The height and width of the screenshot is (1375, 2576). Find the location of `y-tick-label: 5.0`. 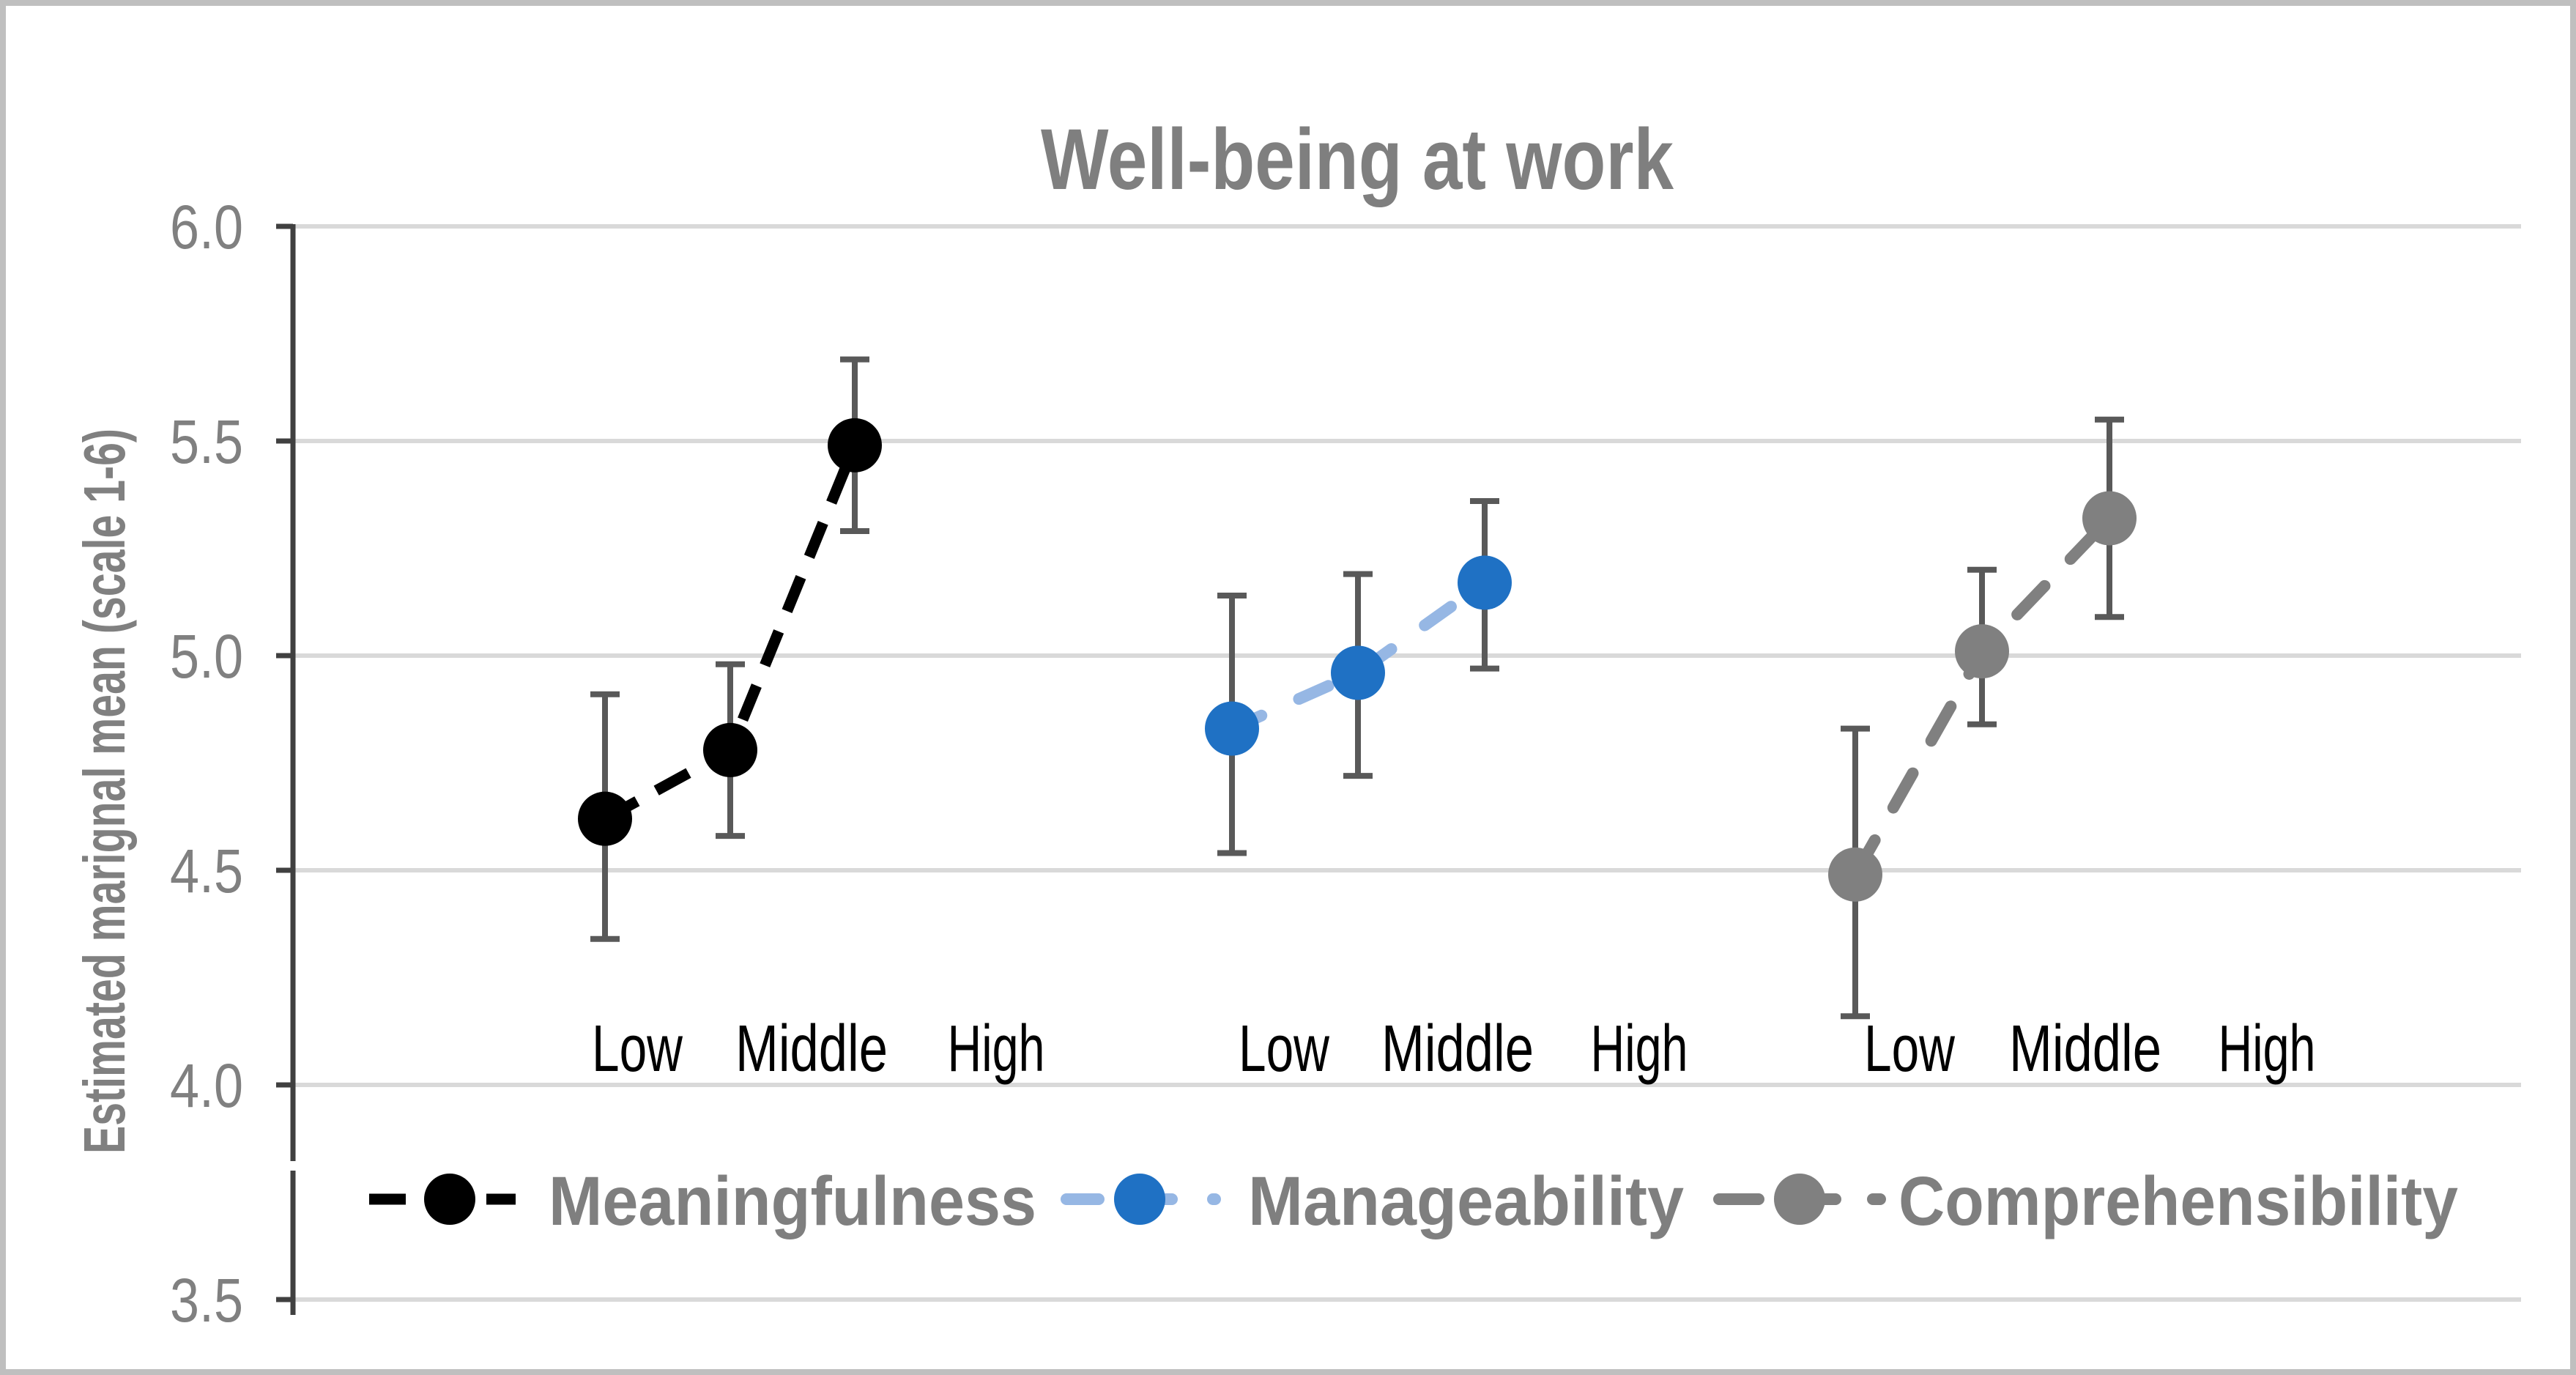

y-tick-label: 5.0 is located at coordinates (206, 656).